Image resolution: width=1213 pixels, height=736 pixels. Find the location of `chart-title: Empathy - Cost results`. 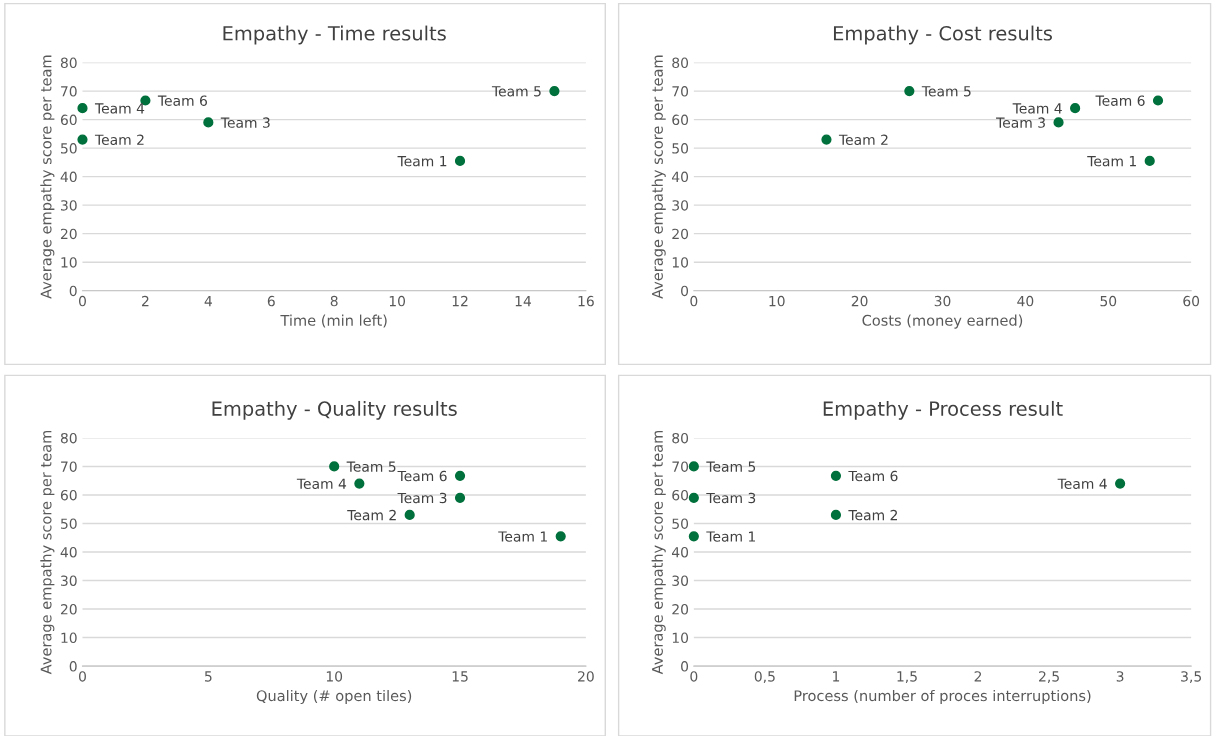

chart-title: Empathy - Cost results is located at coordinates (942, 35).